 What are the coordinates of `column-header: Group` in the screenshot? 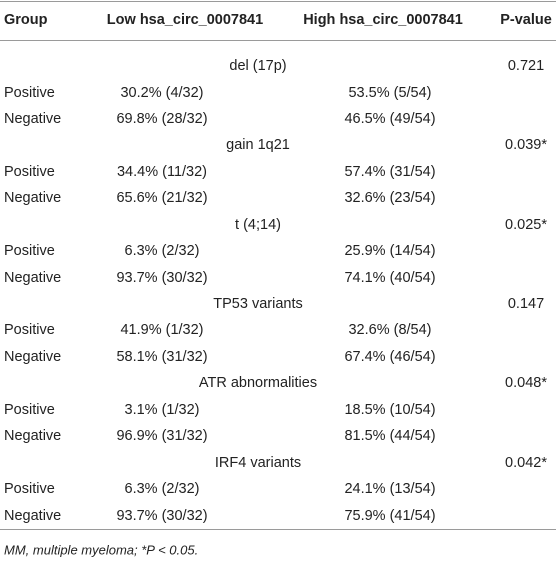 It's located at (26, 19).